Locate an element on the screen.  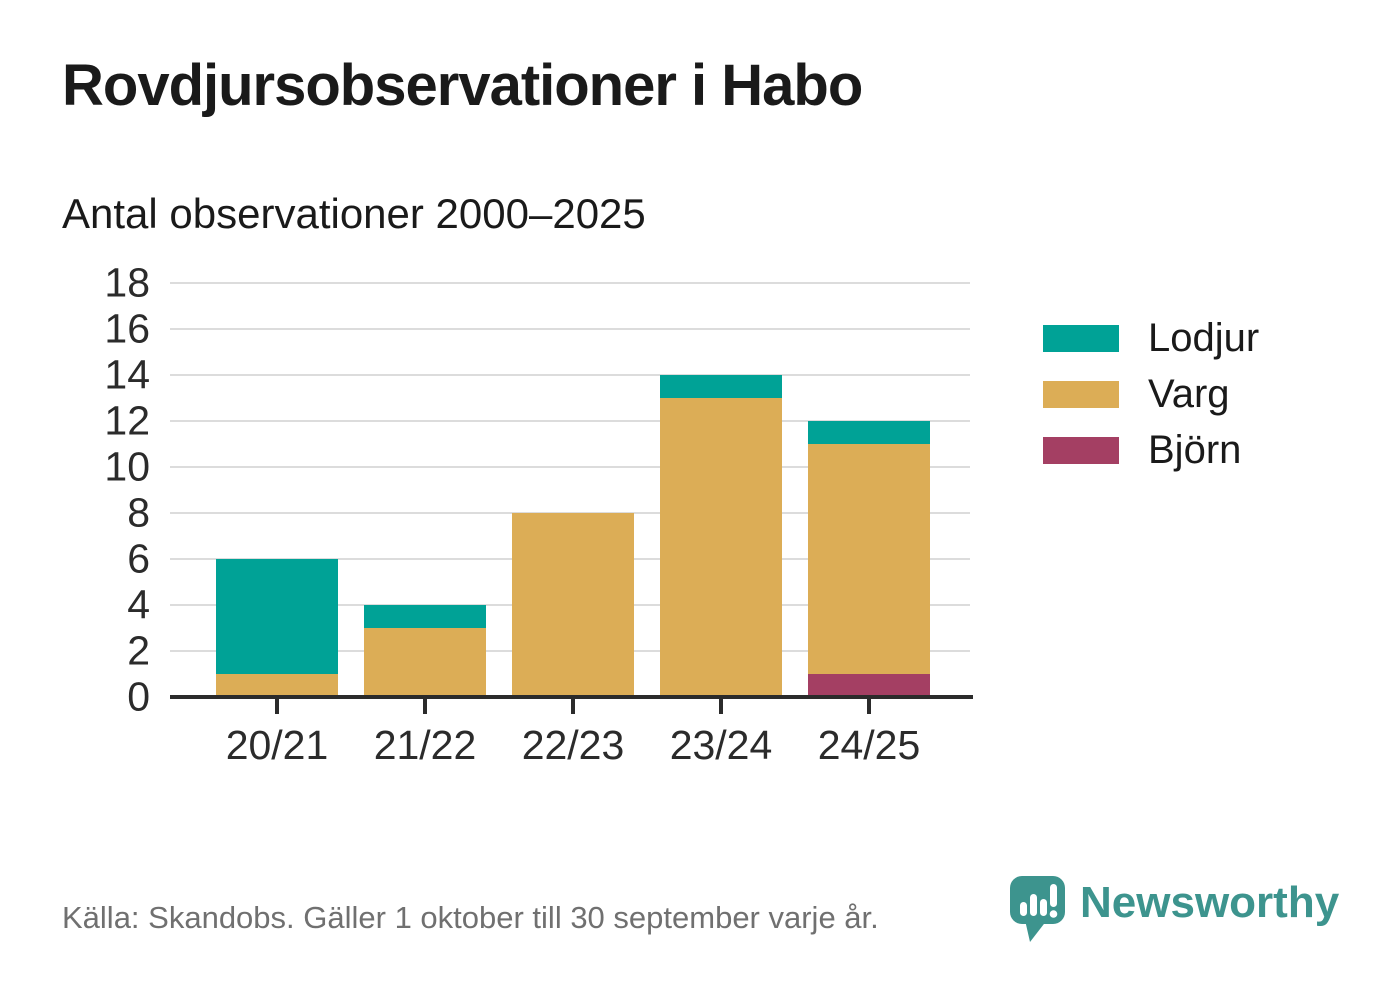
legend-label: Varg is located at coordinates (1189, 394).